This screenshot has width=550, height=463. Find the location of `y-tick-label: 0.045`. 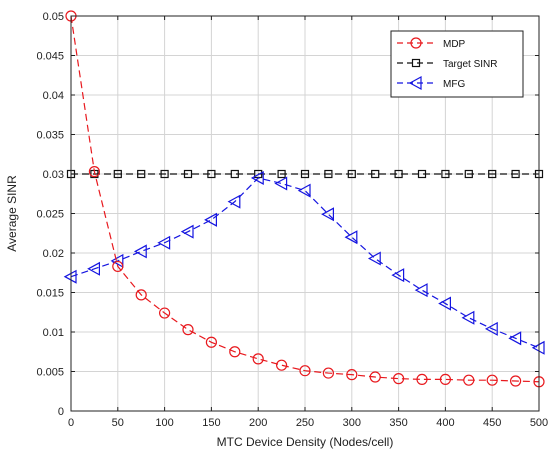

y-tick-label: 0.045 is located at coordinates (50, 57).